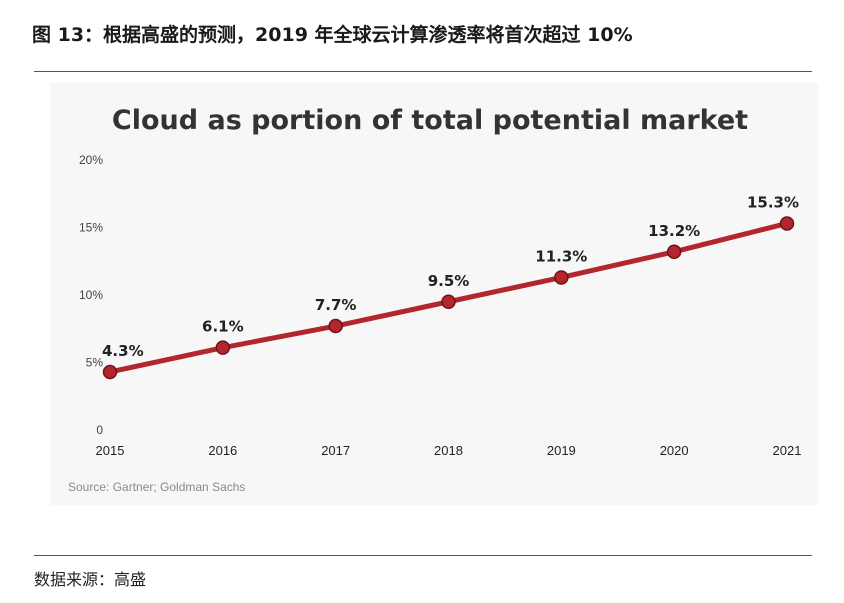  What do you see at coordinates (123, 351) in the screenshot?
I see `data-label: 4.3%` at bounding box center [123, 351].